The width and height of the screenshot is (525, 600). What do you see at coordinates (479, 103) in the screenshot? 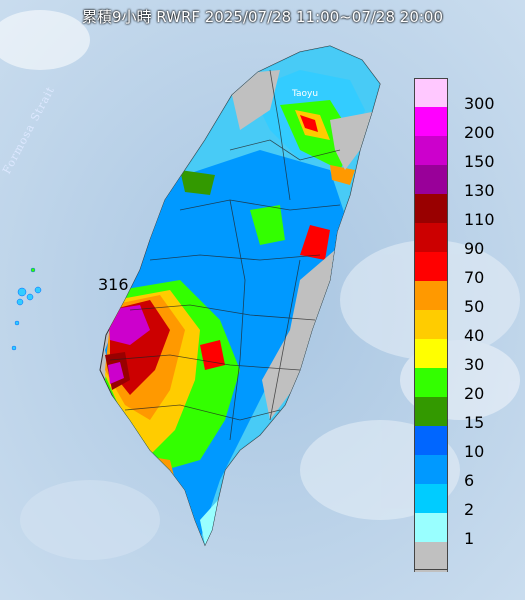
I see `legend-label: 300` at bounding box center [479, 103].